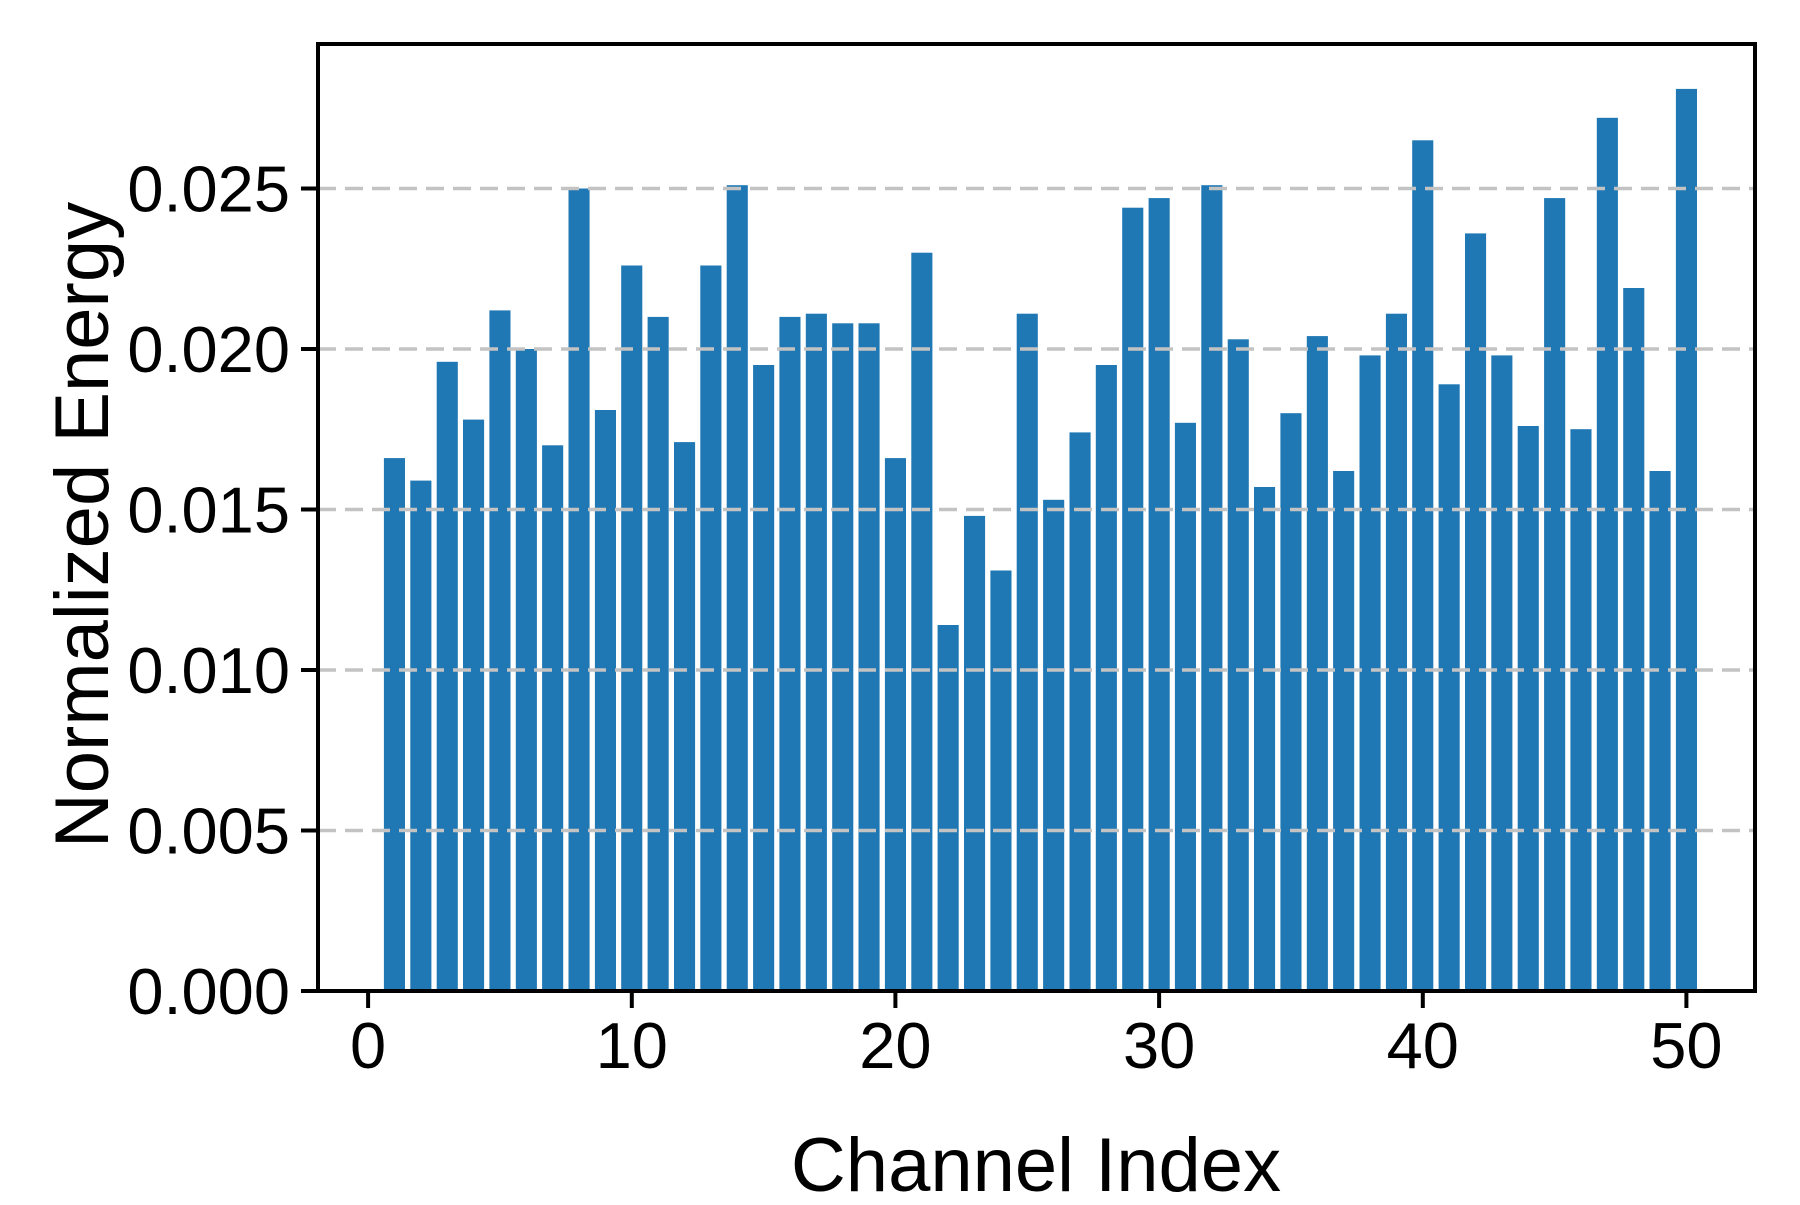 This screenshot has width=1800, height=1205. What do you see at coordinates (208, 349) in the screenshot?
I see `y-tick-label: 0.020` at bounding box center [208, 349].